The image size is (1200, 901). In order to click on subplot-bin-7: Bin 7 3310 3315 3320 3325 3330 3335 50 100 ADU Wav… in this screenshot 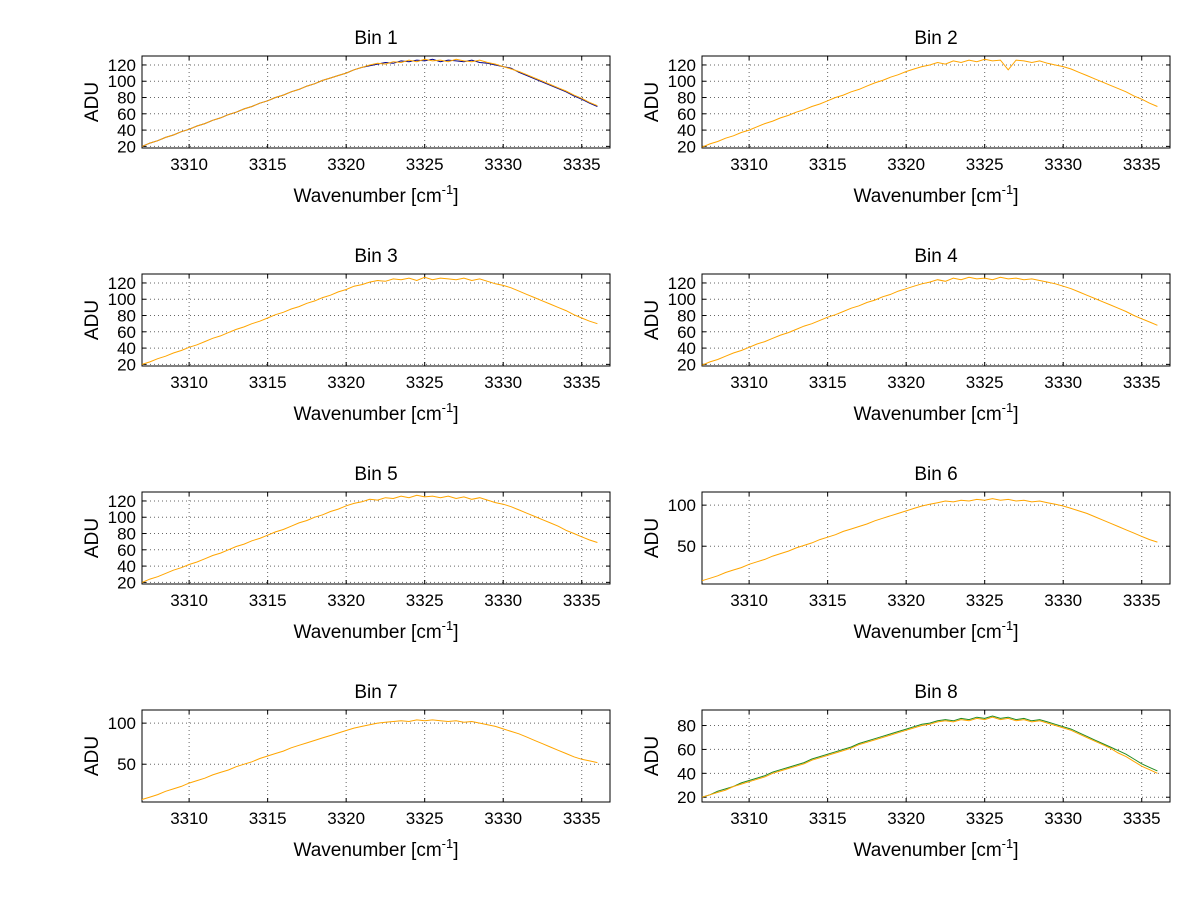, I will do `click(352, 787)`.